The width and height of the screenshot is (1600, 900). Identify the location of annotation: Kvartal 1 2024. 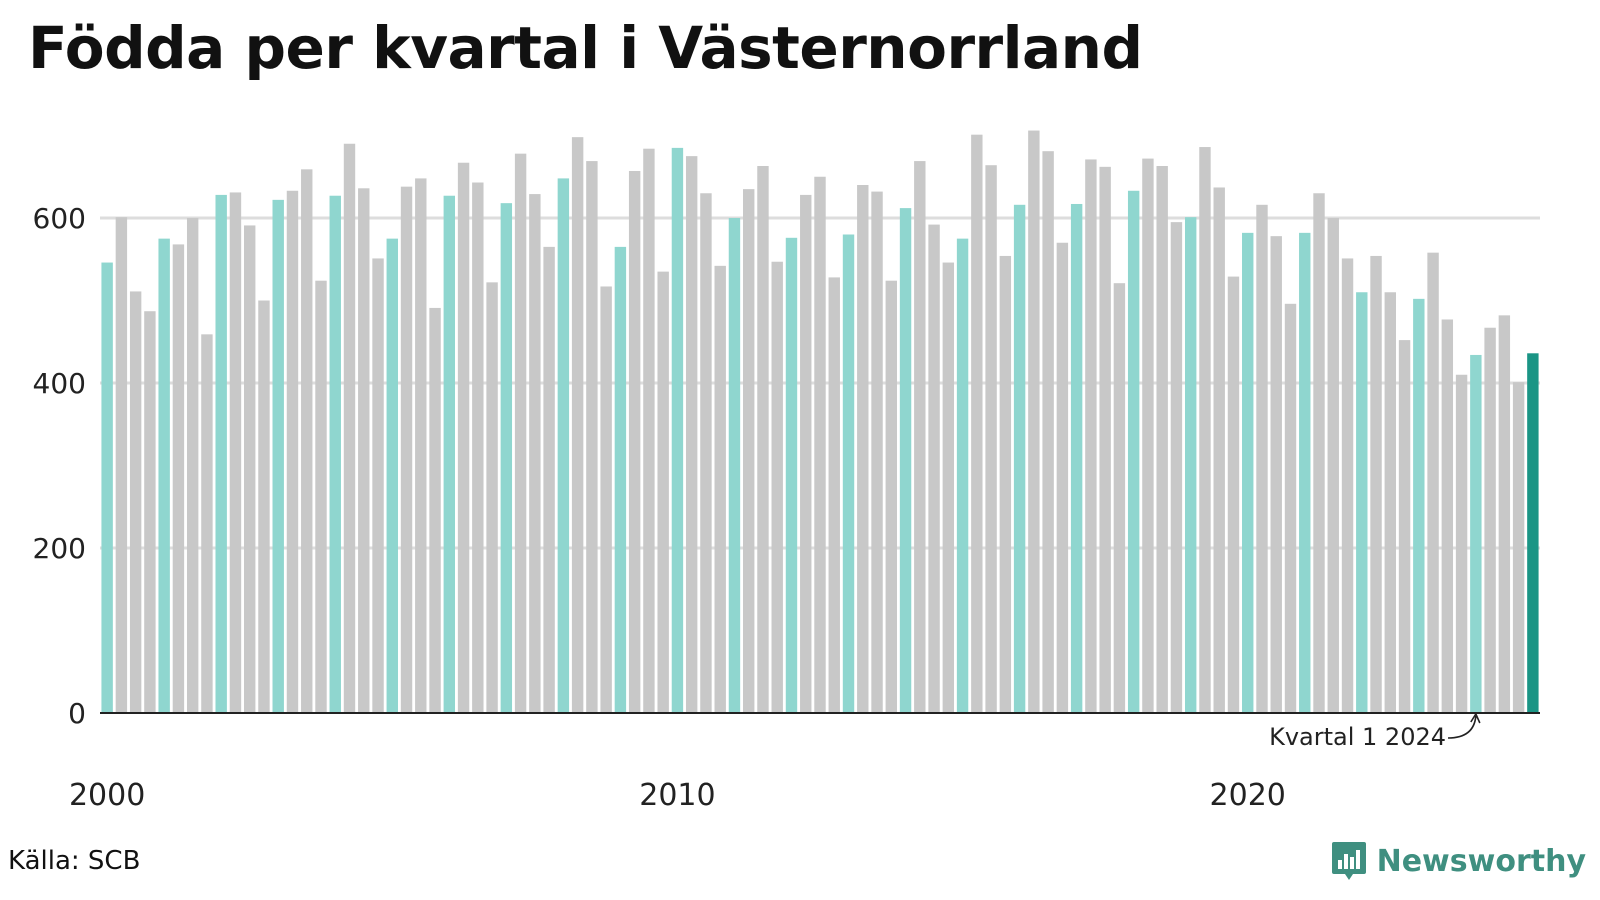
(1375, 731).